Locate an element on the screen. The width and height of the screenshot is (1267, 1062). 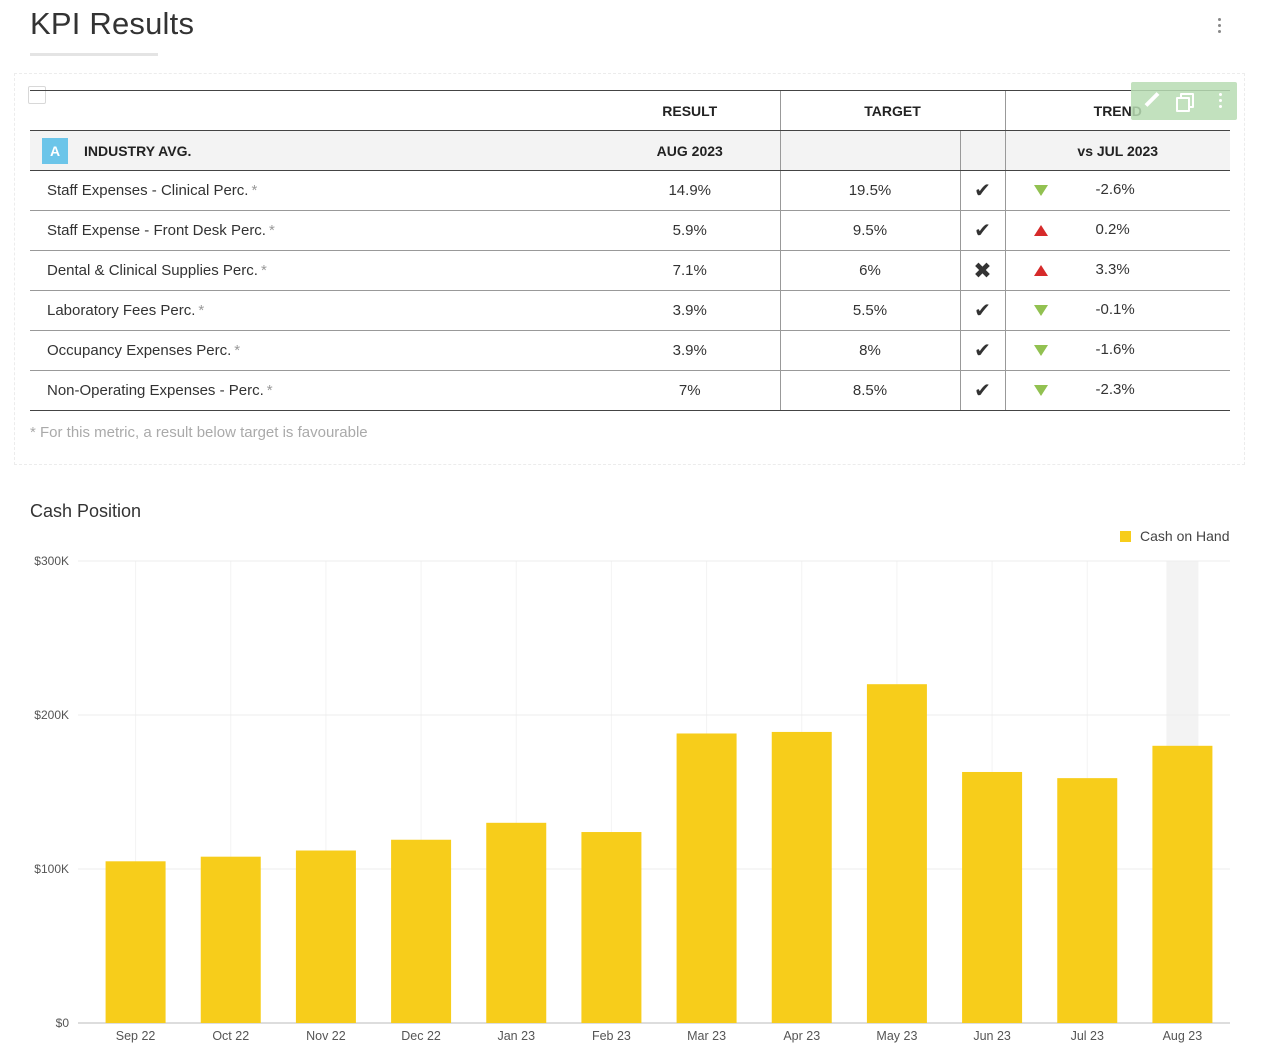
x-tick-label: Jan 23 is located at coordinates (516, 1036).